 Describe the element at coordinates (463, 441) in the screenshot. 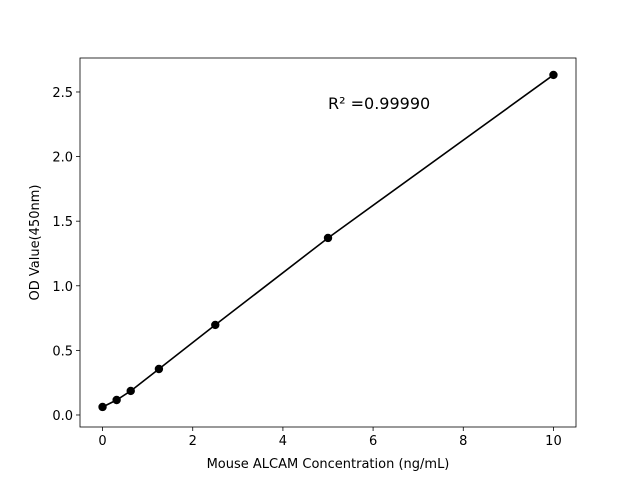

I see `x-tick-label: 8` at that location.